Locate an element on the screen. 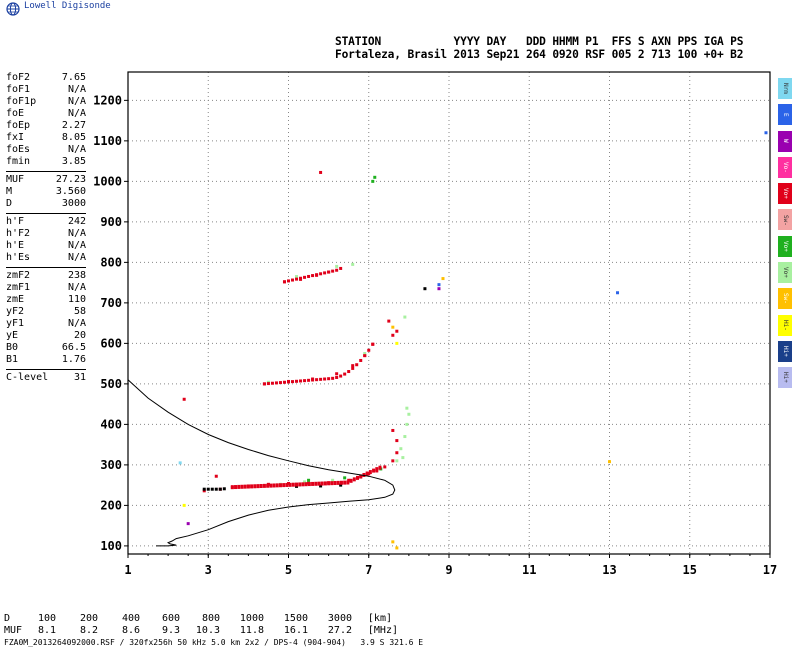  muf-value: 10.3 is located at coordinates (207, 630).